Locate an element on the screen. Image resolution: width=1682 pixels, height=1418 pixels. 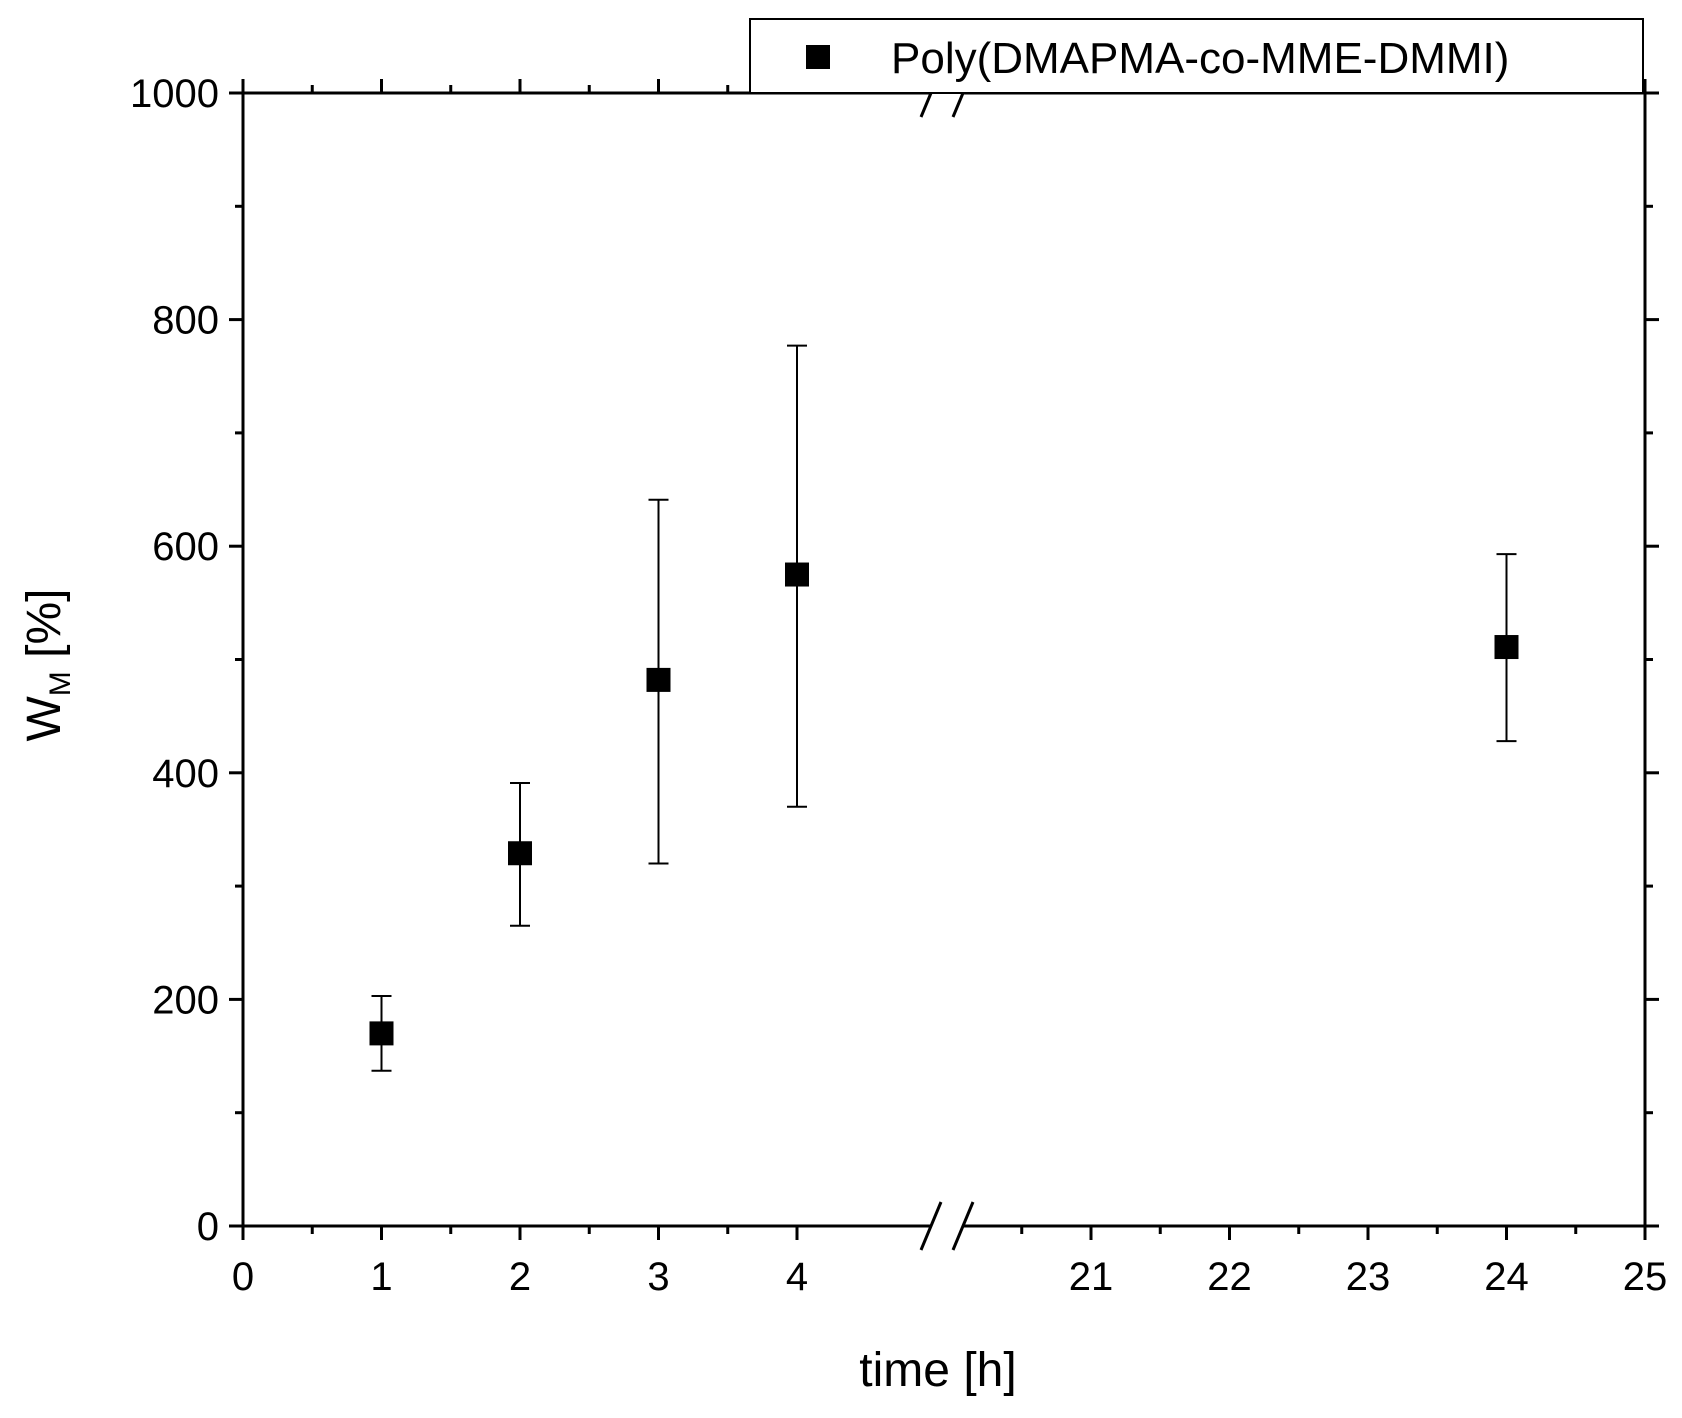
x-tick-label: 21 is located at coordinates (1091, 1277).